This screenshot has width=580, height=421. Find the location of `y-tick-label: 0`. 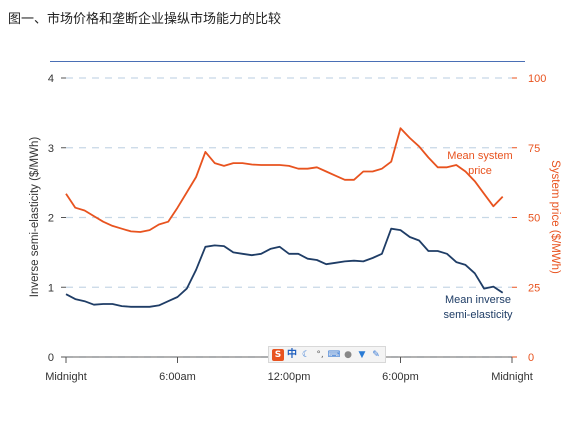

y-tick-label: 0 is located at coordinates (51, 358).